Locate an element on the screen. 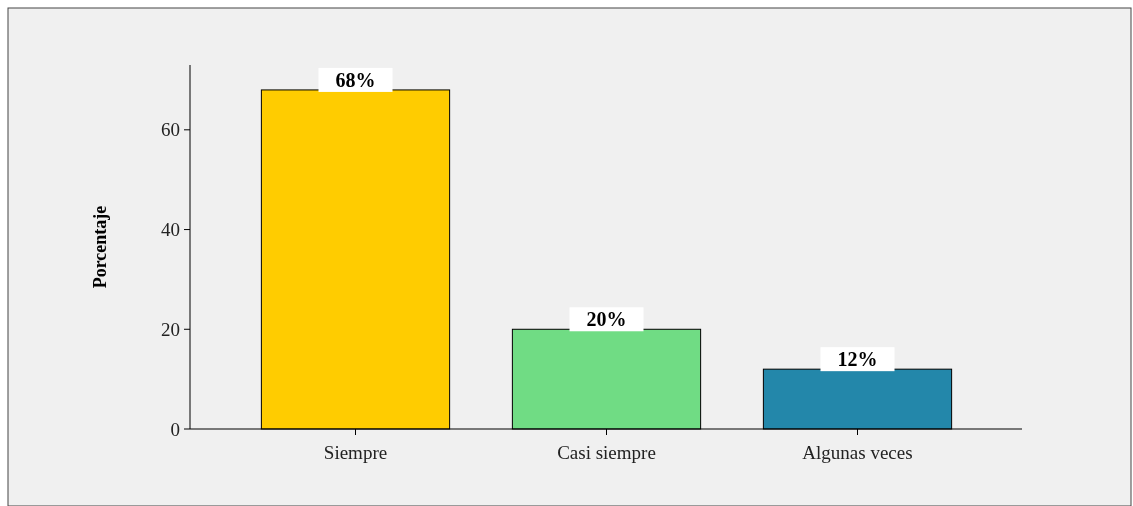  data-label: 68% is located at coordinates (355, 79).